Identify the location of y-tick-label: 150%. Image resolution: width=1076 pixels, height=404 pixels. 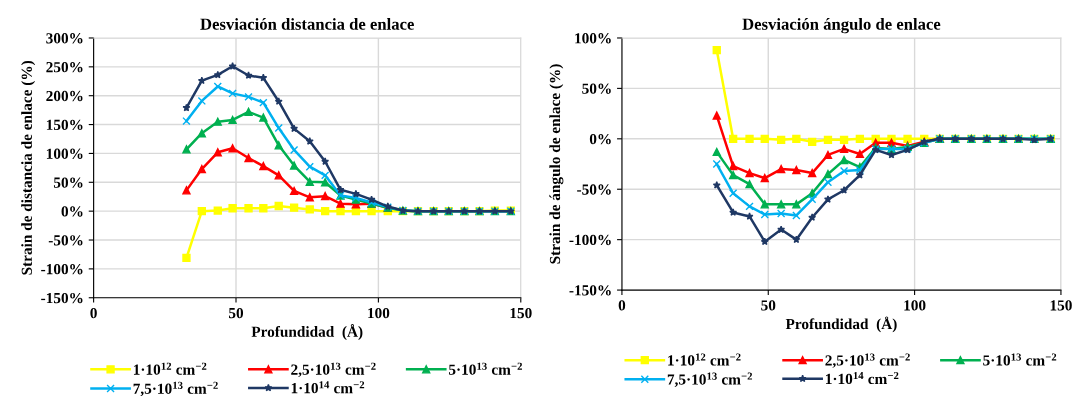
(64, 125).